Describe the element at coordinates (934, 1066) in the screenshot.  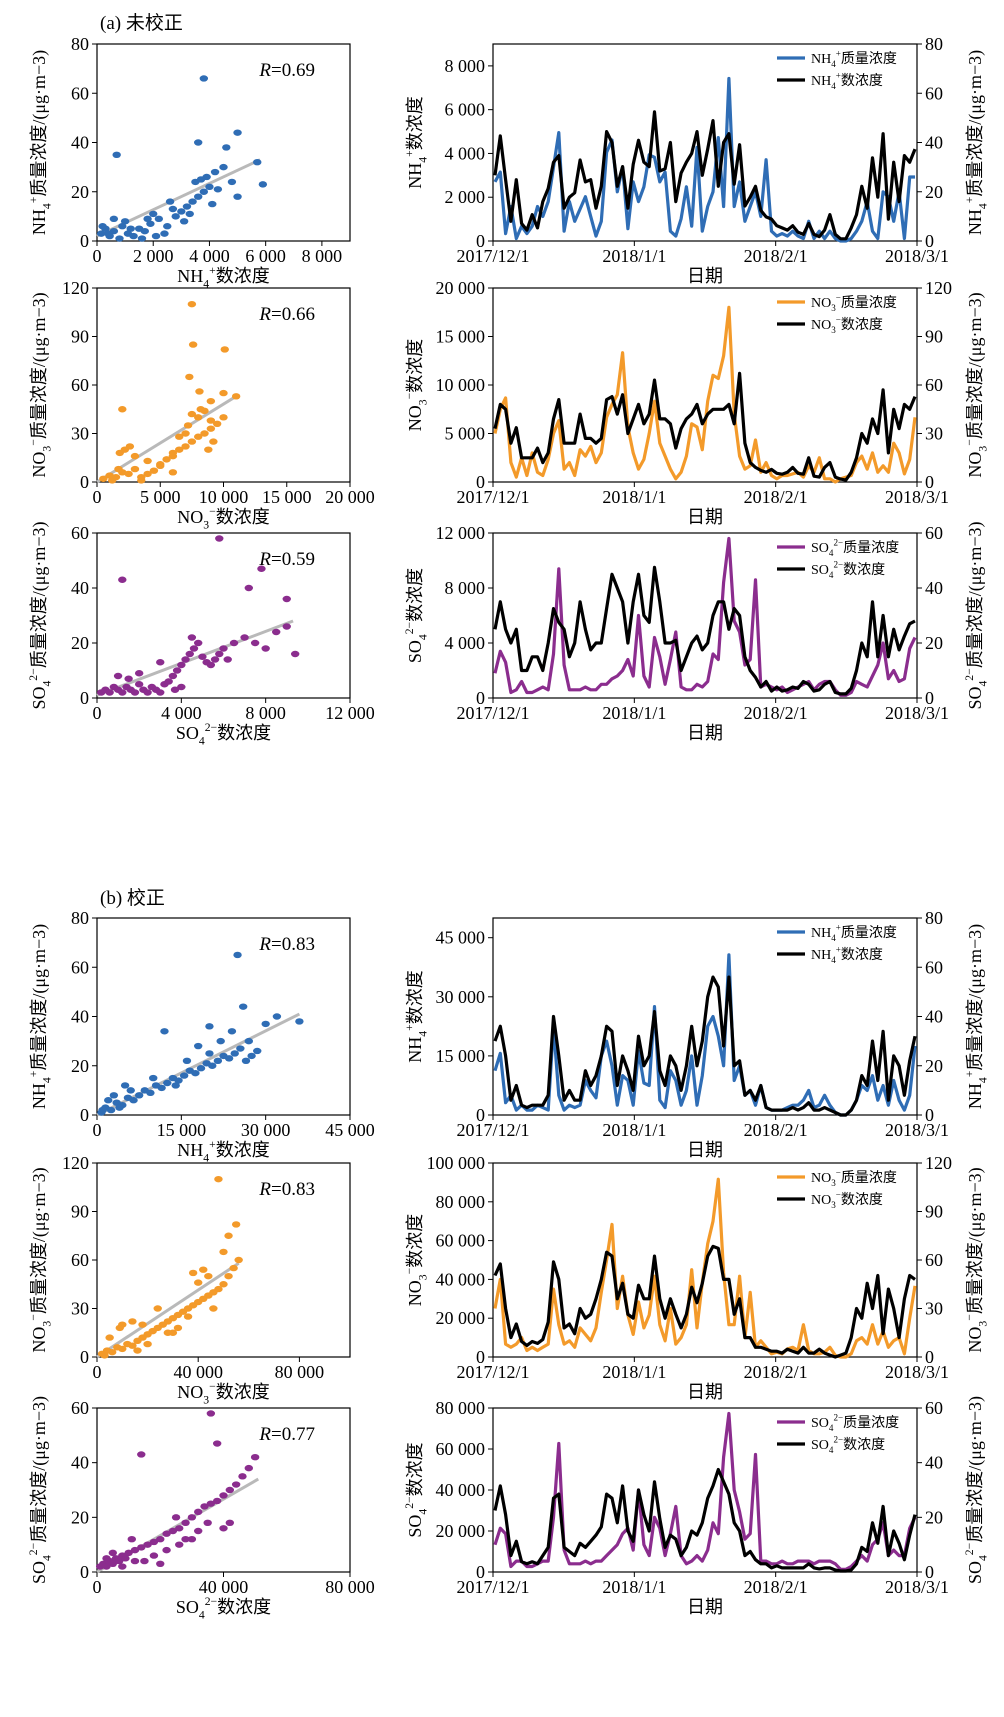
I see `y2-tick-label: 20` at that location.